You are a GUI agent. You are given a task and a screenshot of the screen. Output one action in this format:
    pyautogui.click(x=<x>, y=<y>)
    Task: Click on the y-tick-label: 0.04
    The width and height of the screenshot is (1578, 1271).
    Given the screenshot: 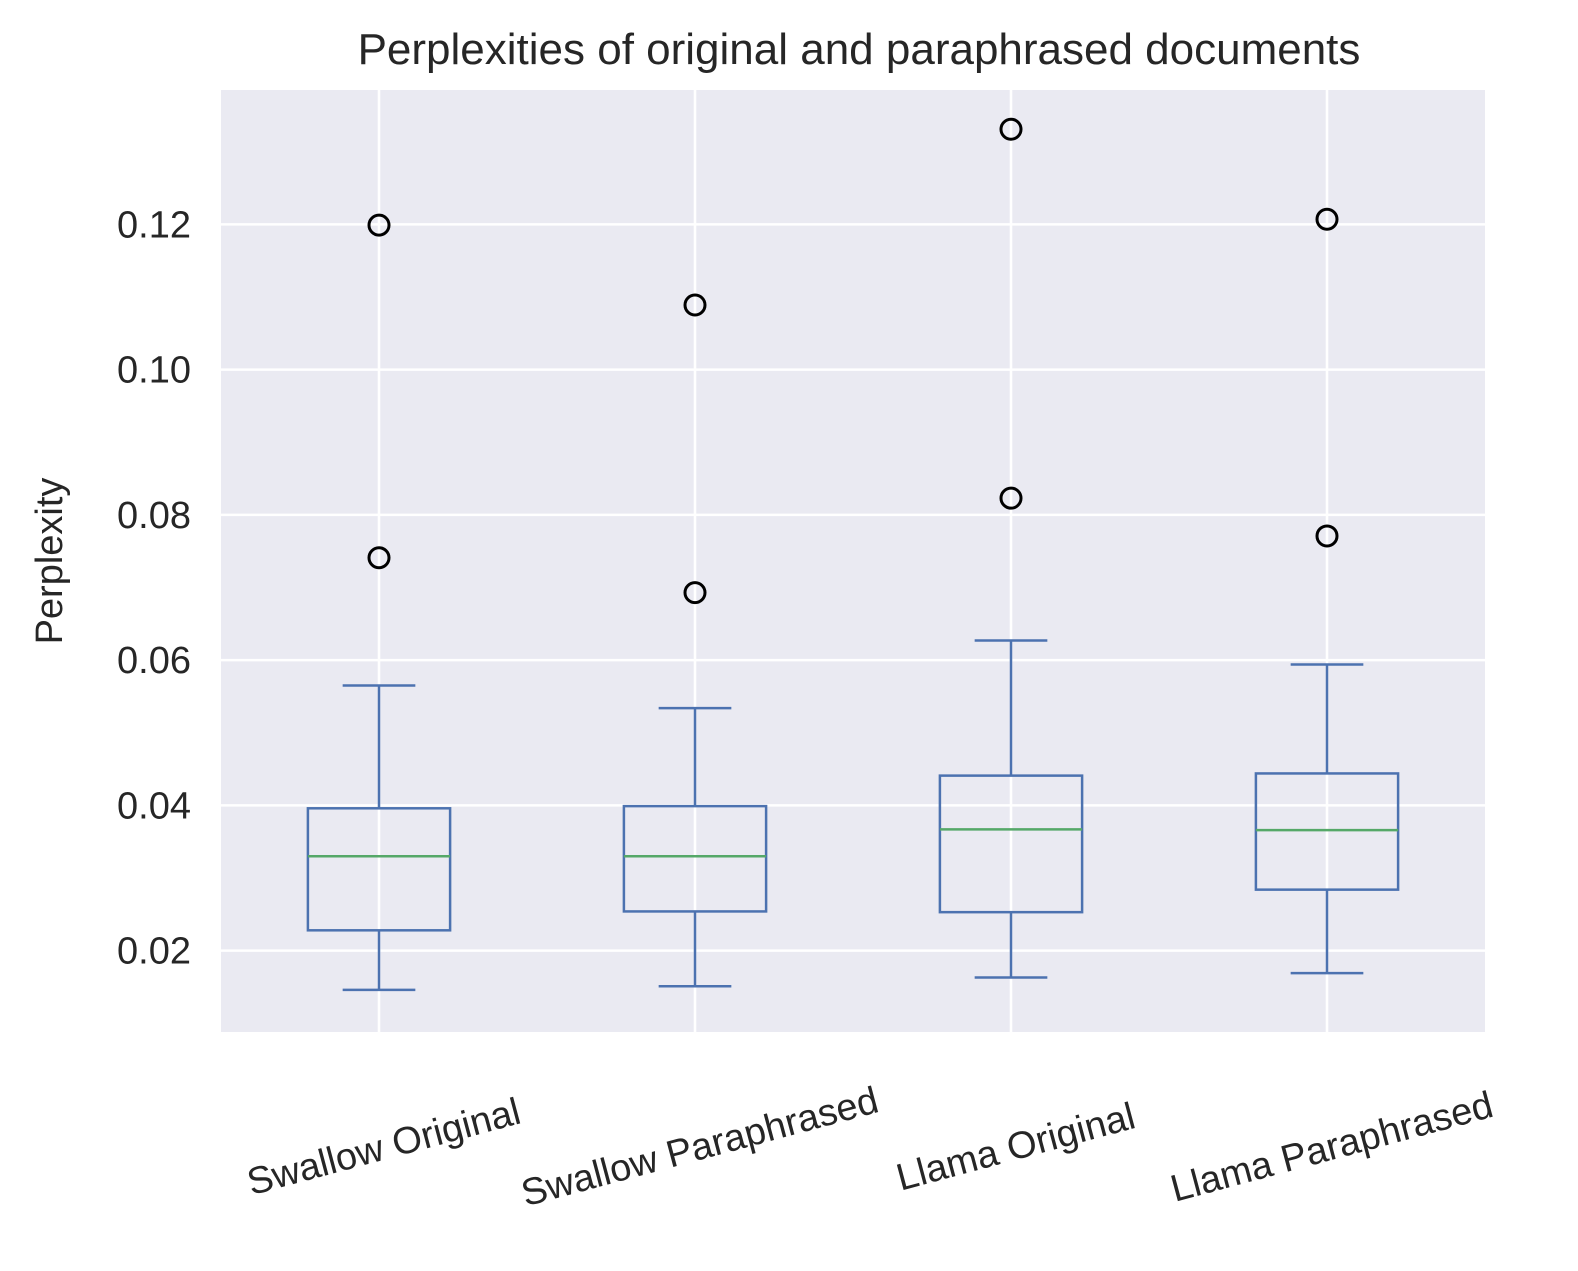 What is the action you would take?
    pyautogui.click(x=154, y=806)
    